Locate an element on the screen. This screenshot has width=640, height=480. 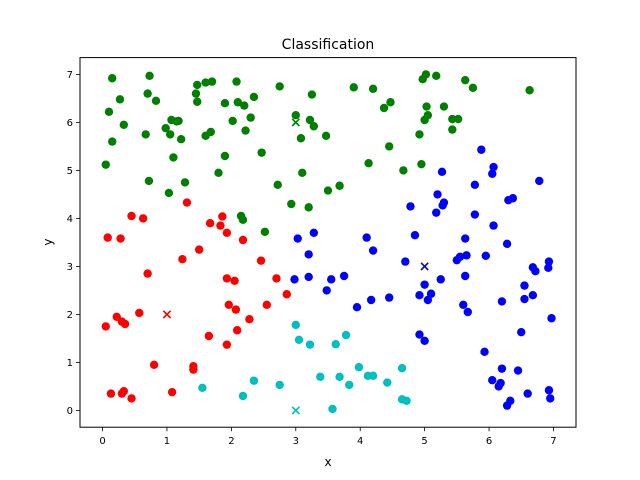
x-tick-label: 0 is located at coordinates (102, 441).